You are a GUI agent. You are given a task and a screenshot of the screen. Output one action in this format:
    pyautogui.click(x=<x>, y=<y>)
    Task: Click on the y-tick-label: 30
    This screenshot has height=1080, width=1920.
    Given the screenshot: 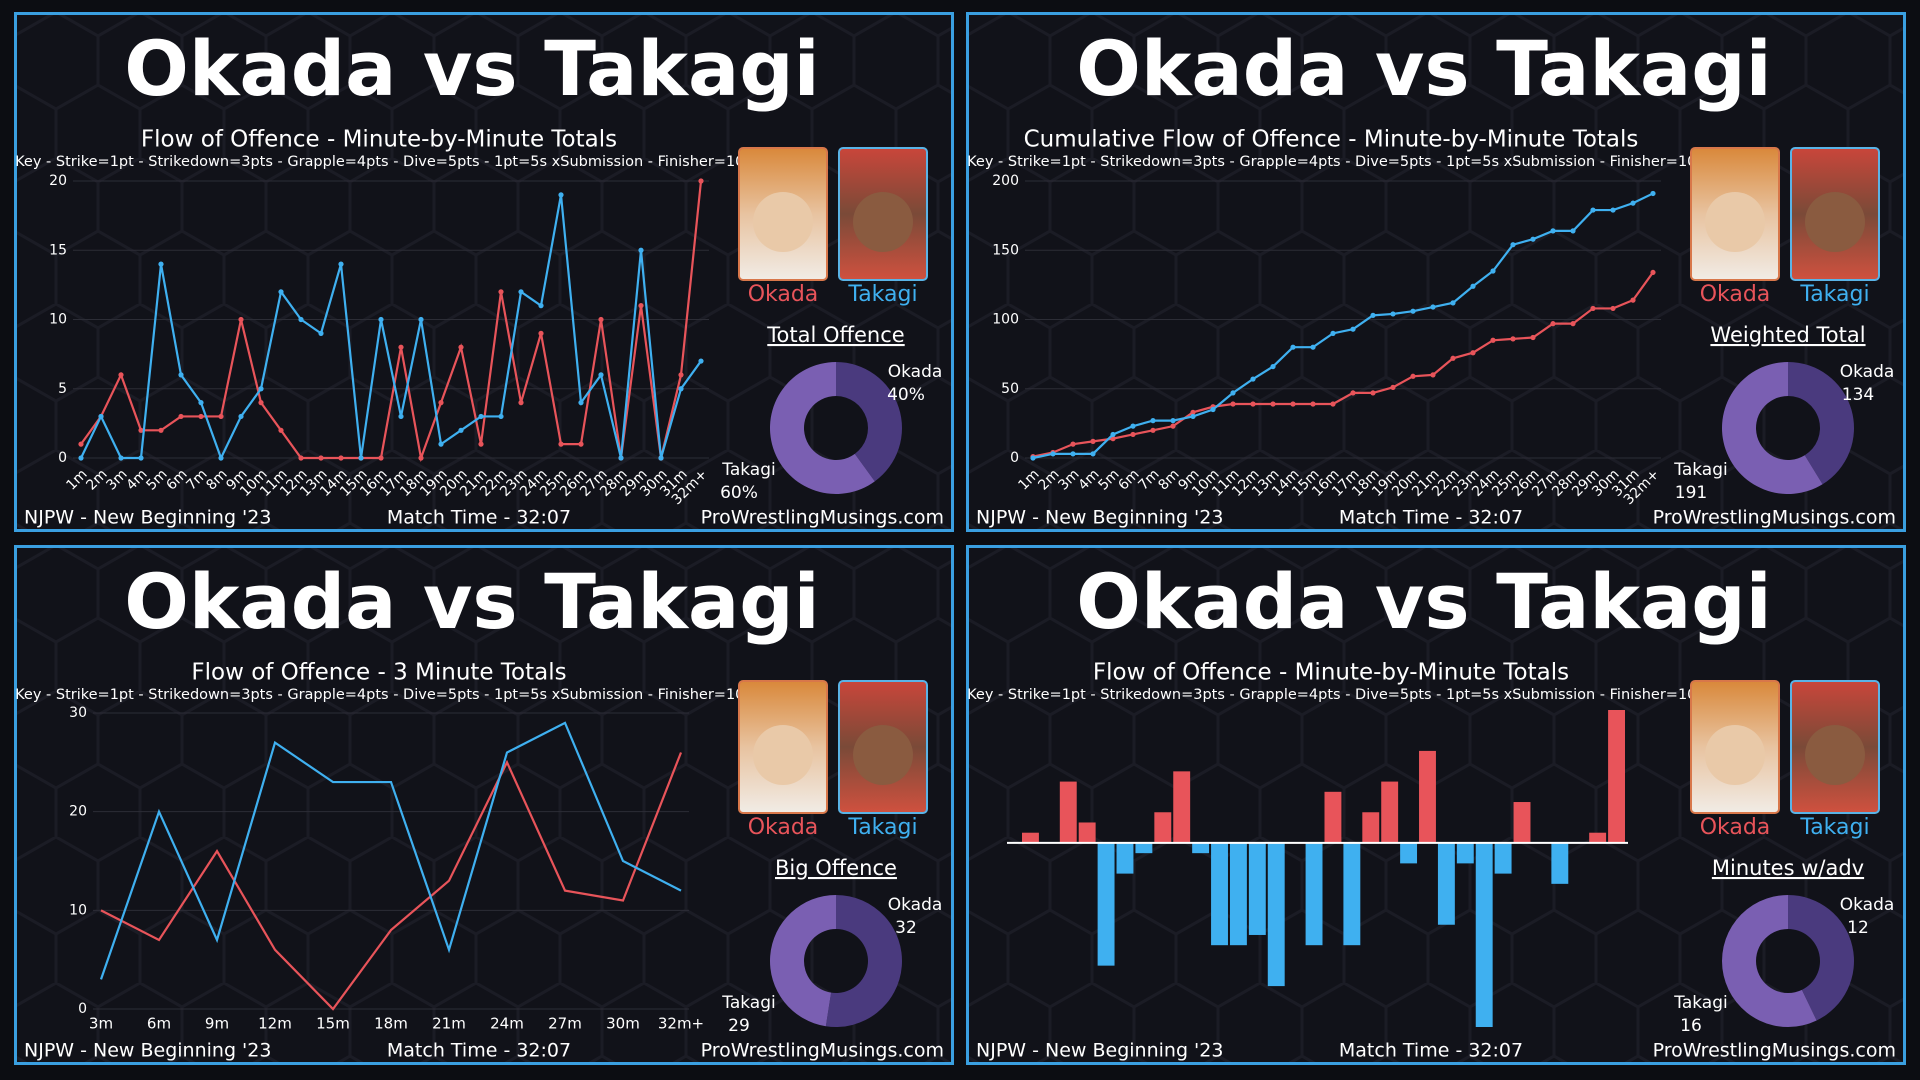 What is the action you would take?
    pyautogui.click(x=78, y=713)
    